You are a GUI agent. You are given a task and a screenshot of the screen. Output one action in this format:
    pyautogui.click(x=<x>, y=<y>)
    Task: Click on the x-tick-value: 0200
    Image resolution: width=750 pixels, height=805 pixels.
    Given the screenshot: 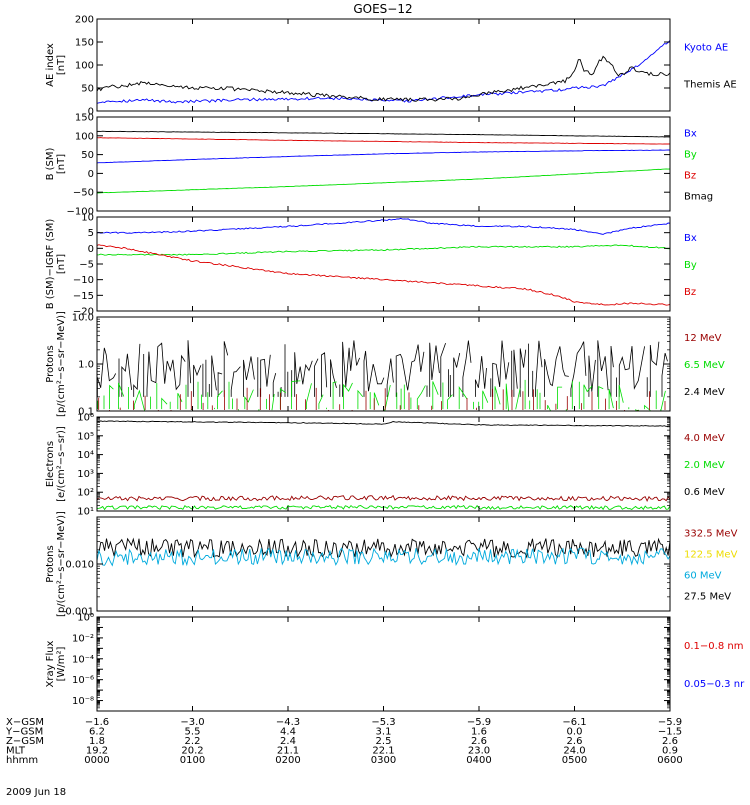 What is the action you would take?
    pyautogui.click(x=287, y=760)
    